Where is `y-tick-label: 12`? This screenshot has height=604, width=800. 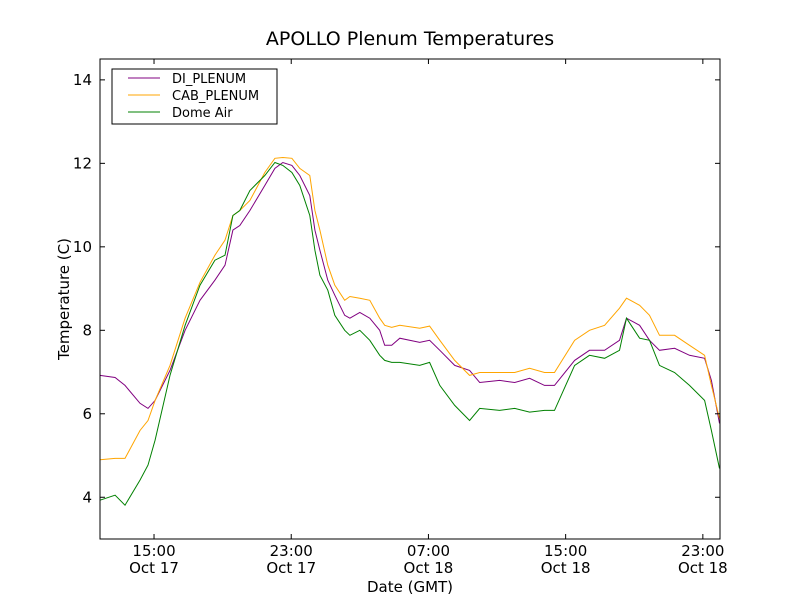 y-tick-label: 12 is located at coordinates (82, 163).